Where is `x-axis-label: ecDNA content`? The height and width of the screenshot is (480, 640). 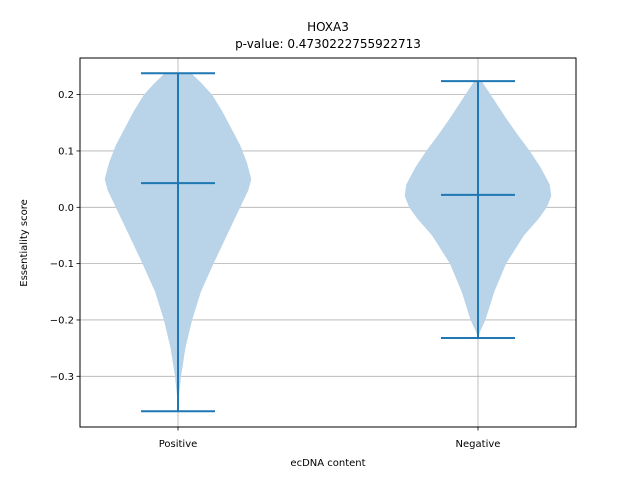 x-axis-label: ecDNA content is located at coordinates (327, 463).